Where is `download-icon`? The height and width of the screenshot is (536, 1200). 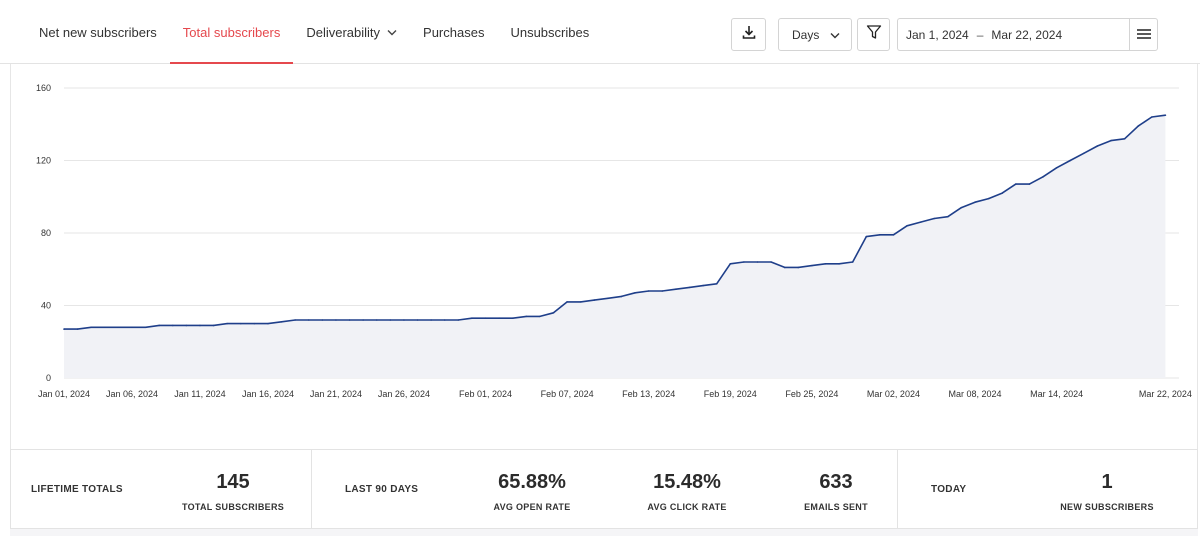 download-icon is located at coordinates (749, 34).